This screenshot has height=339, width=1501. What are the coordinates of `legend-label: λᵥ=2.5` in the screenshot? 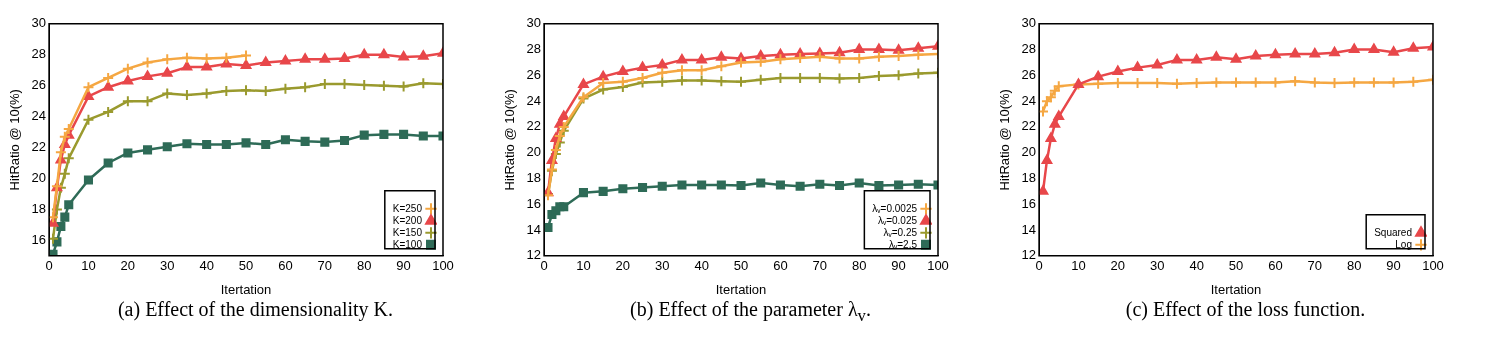 It's located at (903, 244).